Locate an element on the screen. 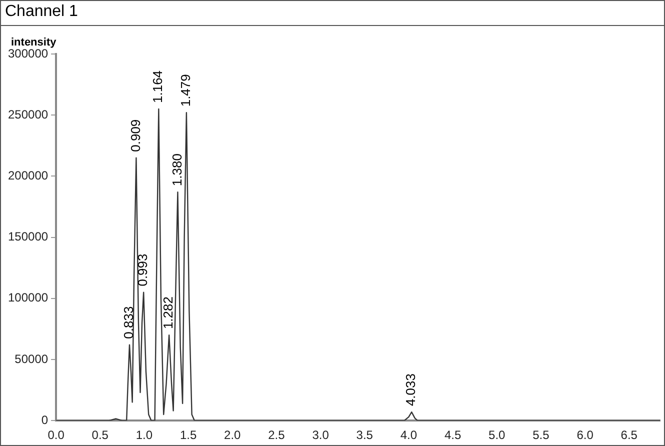  chart-title: Channel 1 is located at coordinates (332, 13).